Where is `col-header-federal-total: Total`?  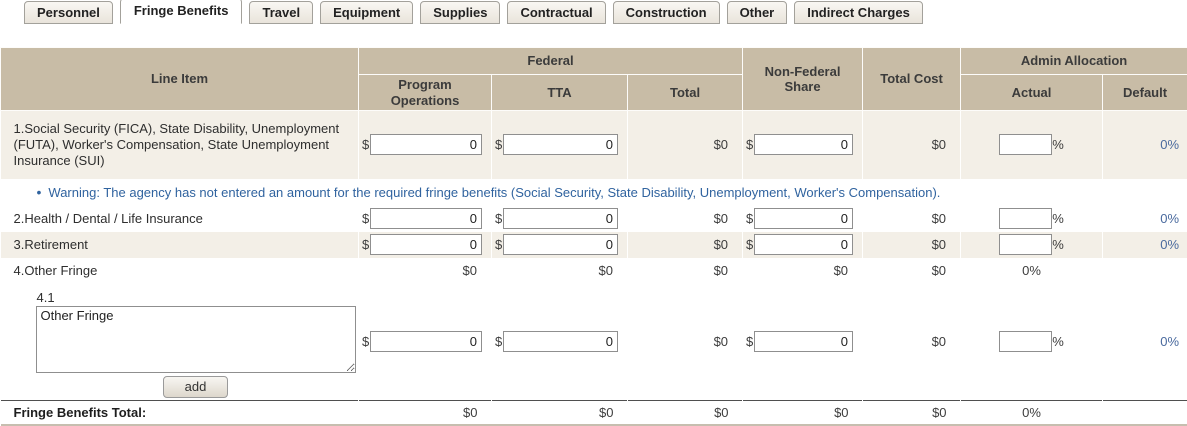 col-header-federal-total: Total is located at coordinates (685, 93).